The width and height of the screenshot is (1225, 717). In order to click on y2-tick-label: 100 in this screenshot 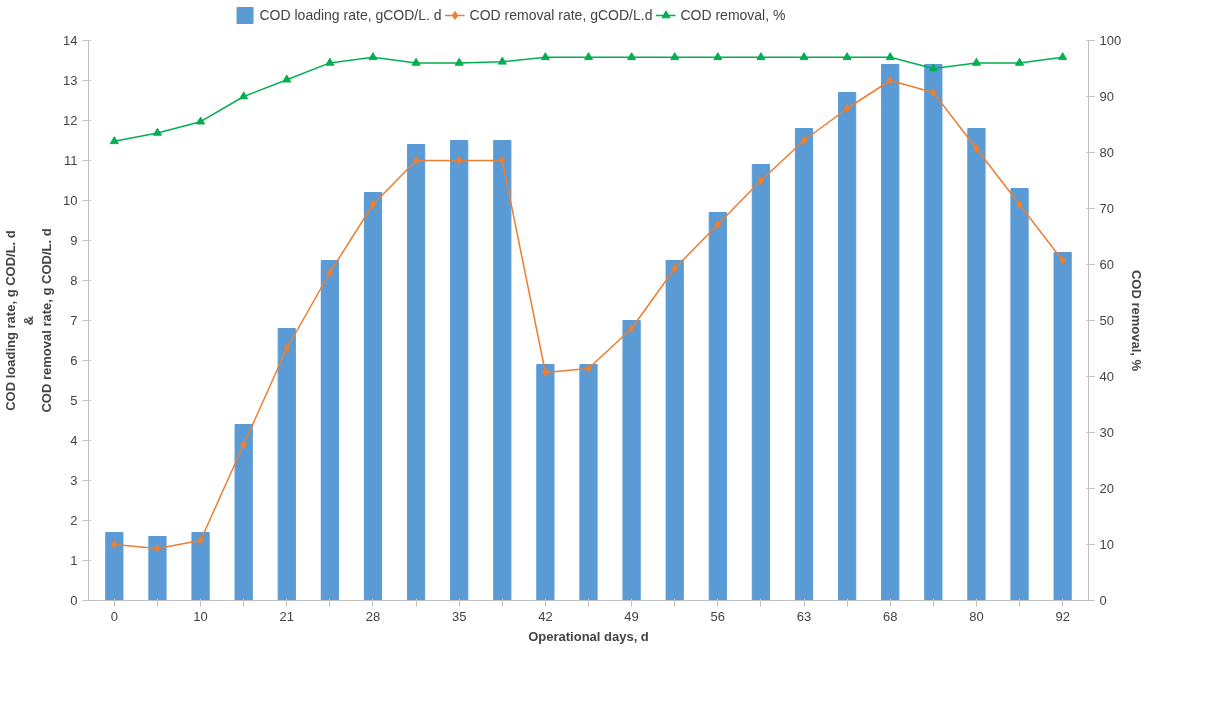, I will do `click(1110, 40)`.